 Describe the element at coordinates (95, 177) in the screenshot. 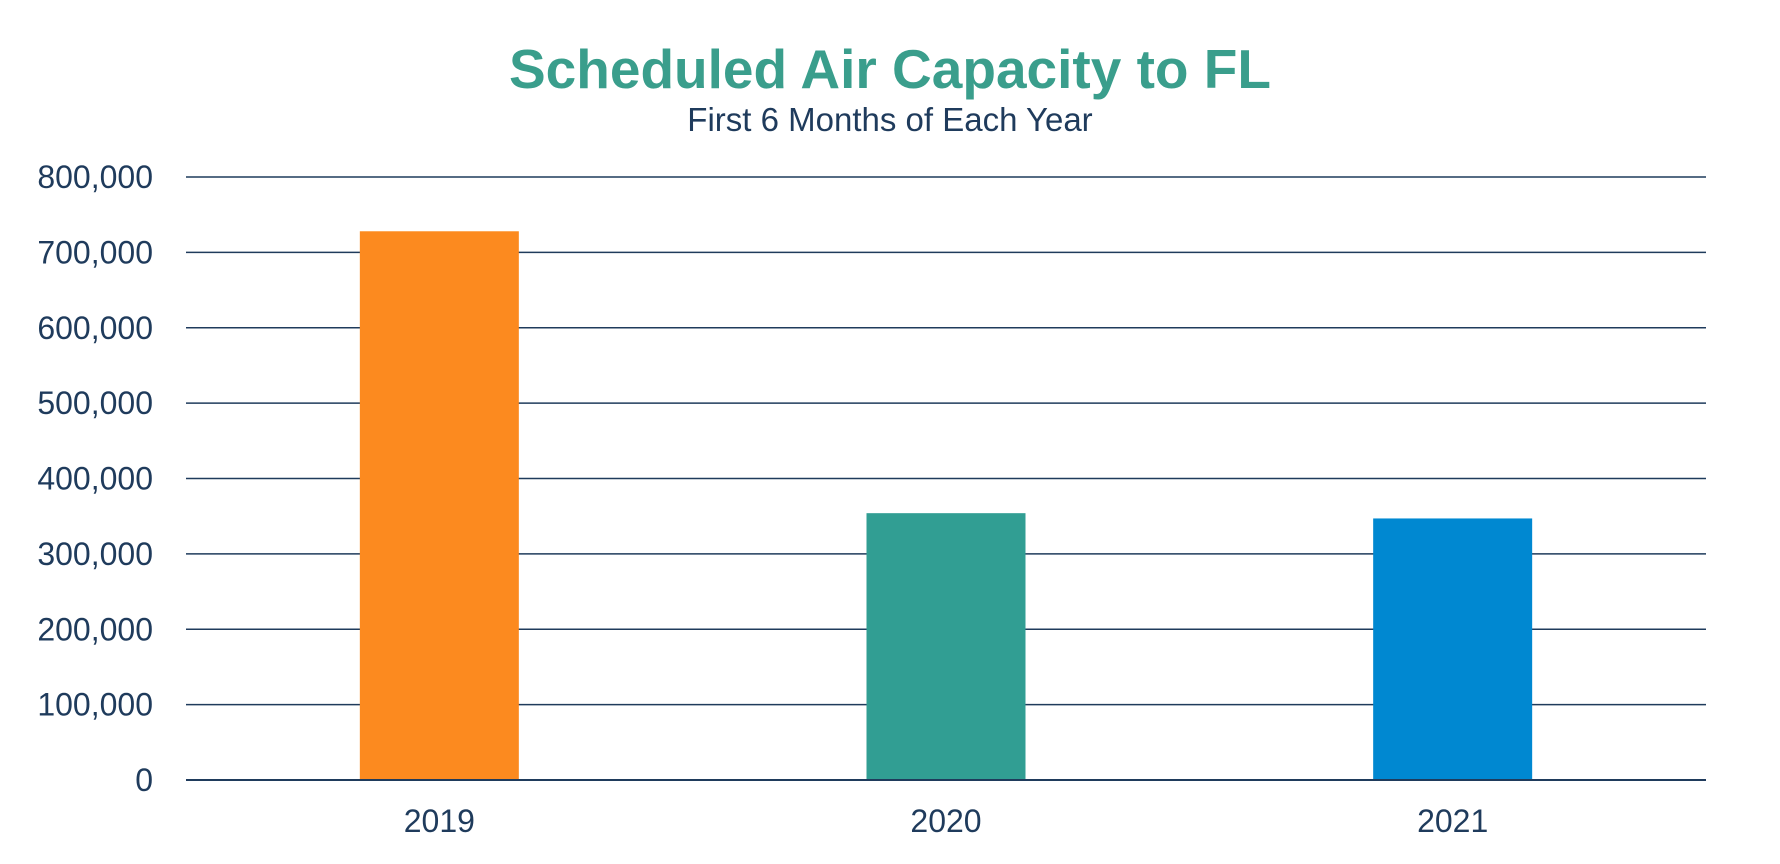

I see `y-tick-label: 800,000` at that location.